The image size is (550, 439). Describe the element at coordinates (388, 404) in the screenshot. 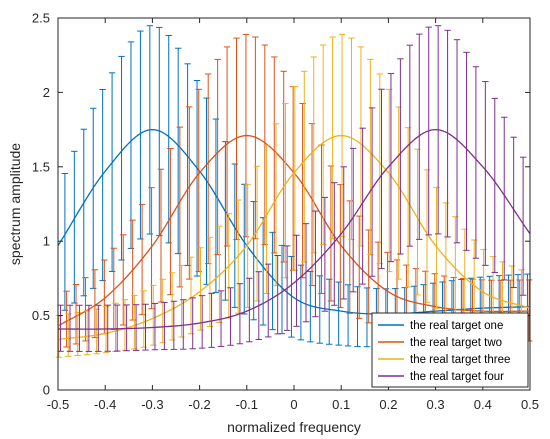

I see `x-tick-label: 0.2` at that location.